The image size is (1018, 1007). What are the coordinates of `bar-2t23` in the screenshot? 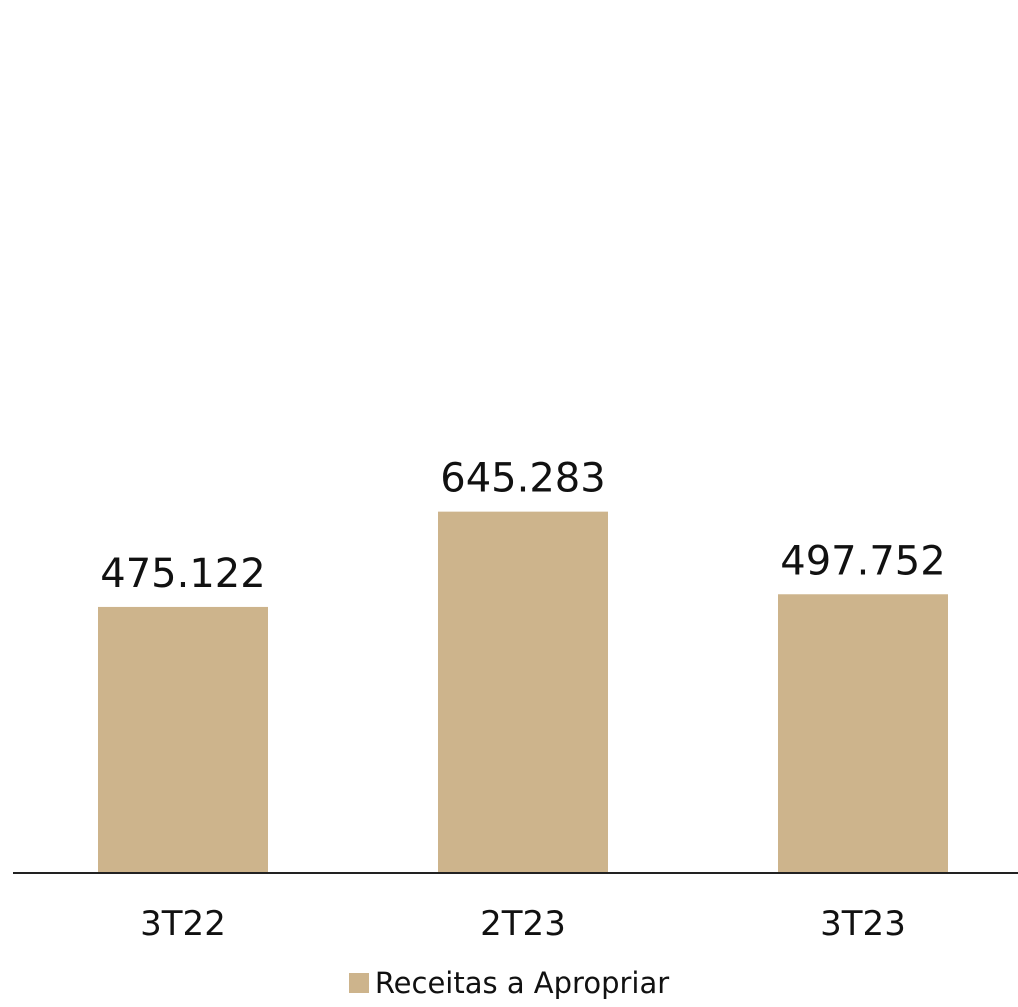 It's located at (523, 692).